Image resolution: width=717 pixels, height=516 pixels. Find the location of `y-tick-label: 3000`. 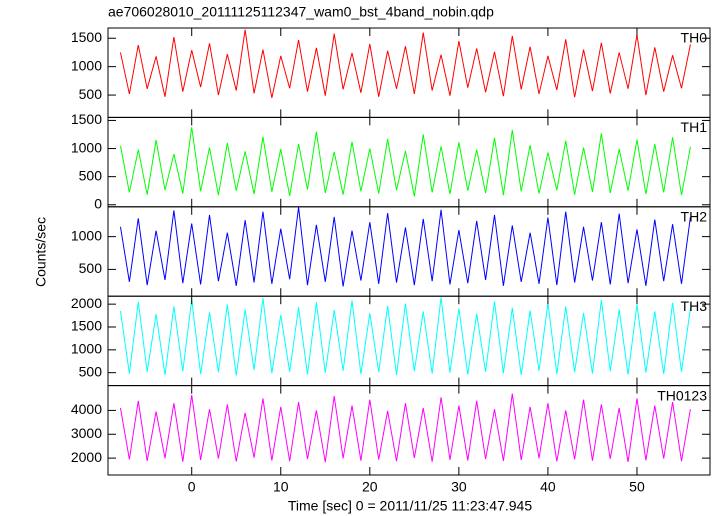

y-tick-label: 3000 is located at coordinates (86, 433).